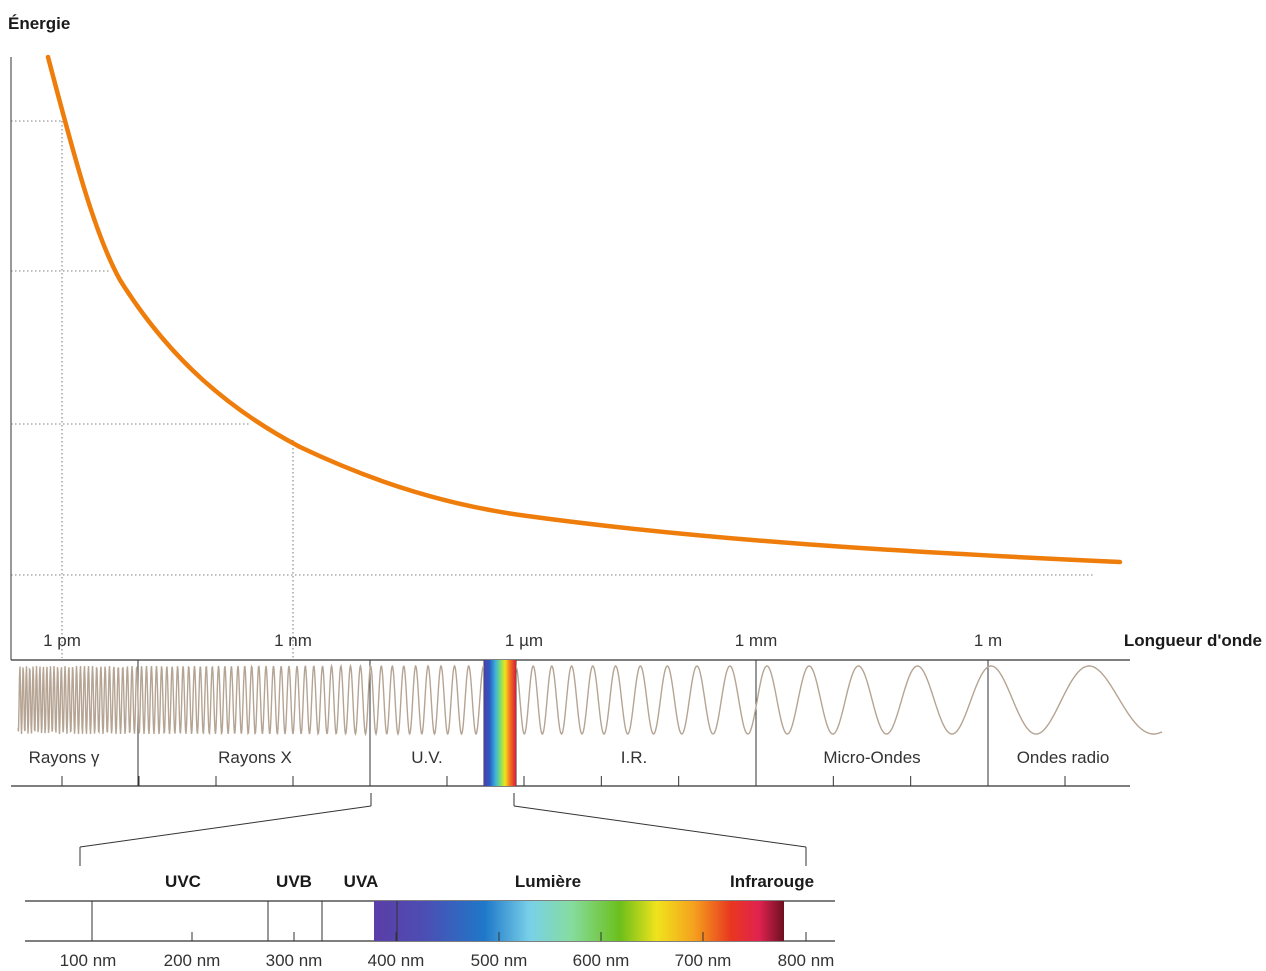  Describe the element at coordinates (703, 960) in the screenshot. I see `nm-label-700: 700 nm` at that location.